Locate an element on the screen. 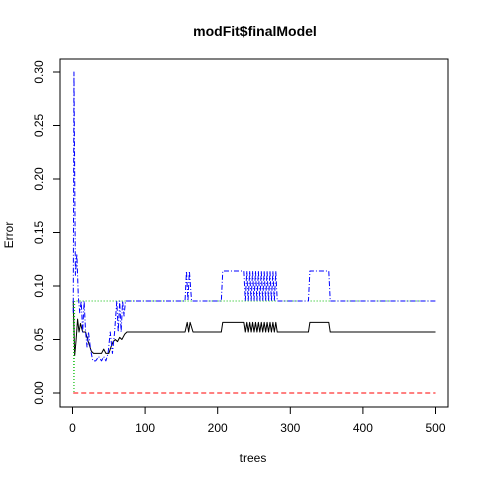  chart-title: modFit$finalModel is located at coordinates (255, 31).